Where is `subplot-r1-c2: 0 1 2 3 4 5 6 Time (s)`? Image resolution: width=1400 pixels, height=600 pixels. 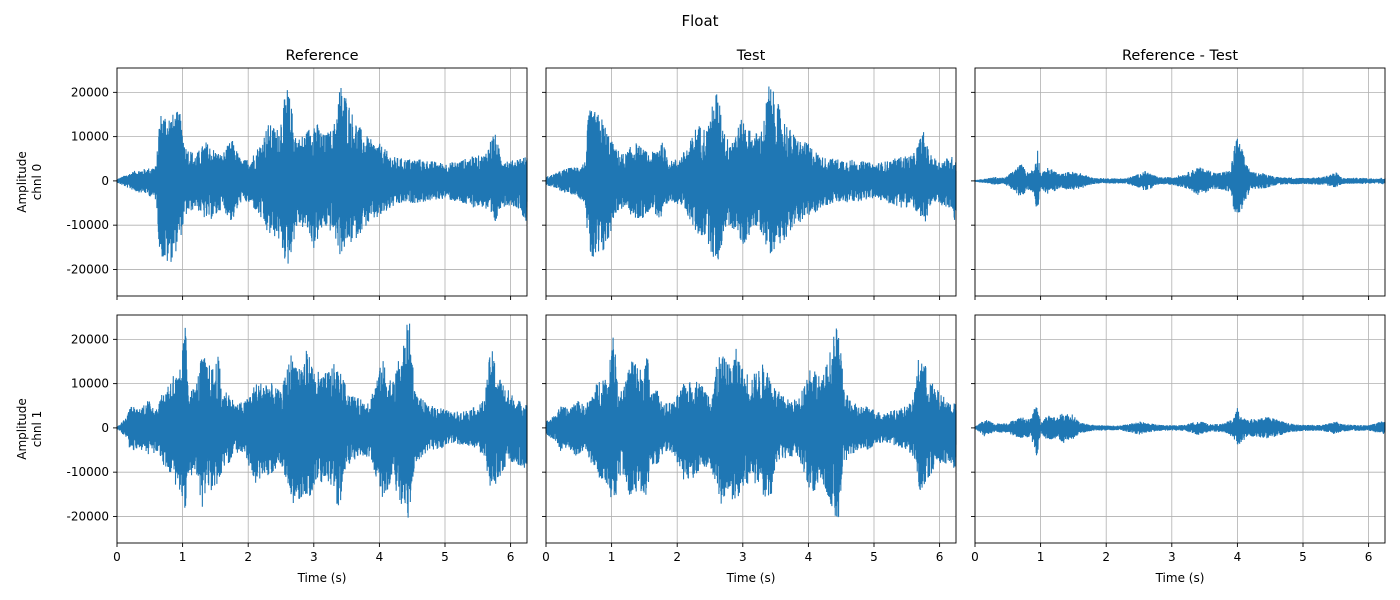 subplot-r1-c2: 0 1 2 3 4 5 6 Time (s) is located at coordinates (1178, 449).